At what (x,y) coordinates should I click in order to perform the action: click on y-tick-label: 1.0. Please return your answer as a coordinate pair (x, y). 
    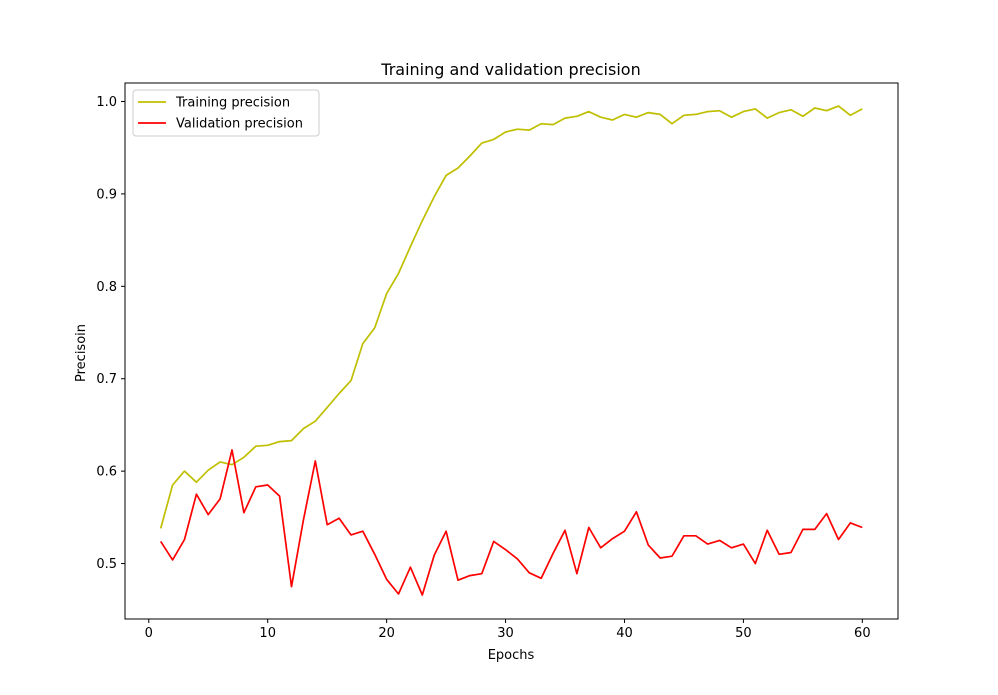
    Looking at the image, I should click on (106, 102).